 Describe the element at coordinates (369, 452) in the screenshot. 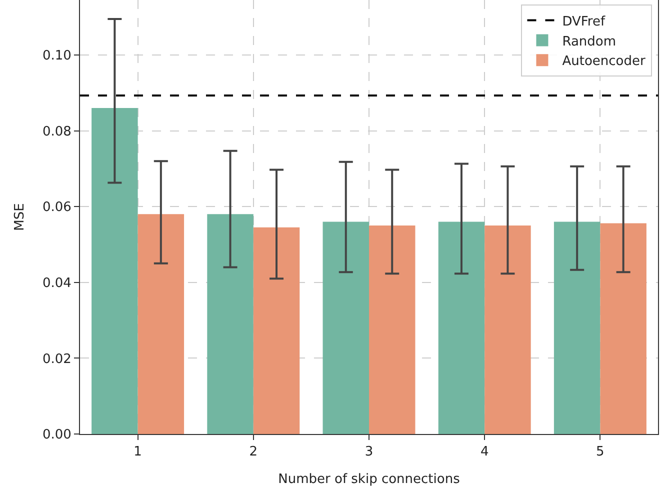

I see `x-tick-label: 3` at that location.